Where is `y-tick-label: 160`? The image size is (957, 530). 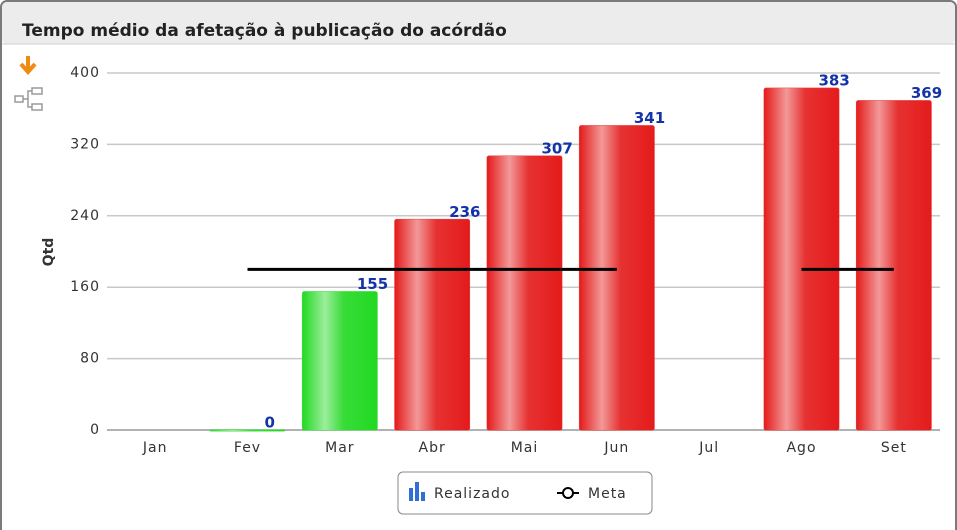
y-tick-label: 160 is located at coordinates (85, 287).